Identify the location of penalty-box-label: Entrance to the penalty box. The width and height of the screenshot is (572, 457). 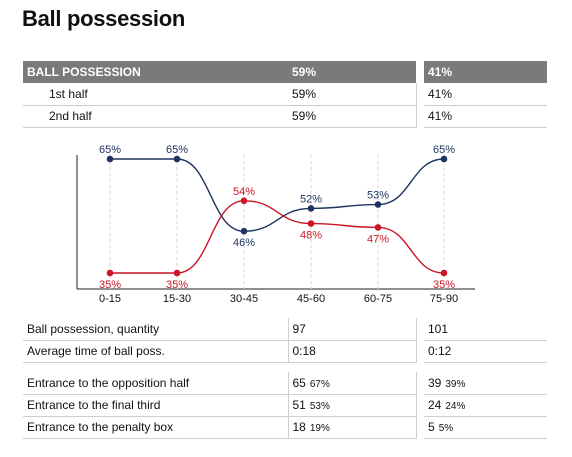
(155, 427).